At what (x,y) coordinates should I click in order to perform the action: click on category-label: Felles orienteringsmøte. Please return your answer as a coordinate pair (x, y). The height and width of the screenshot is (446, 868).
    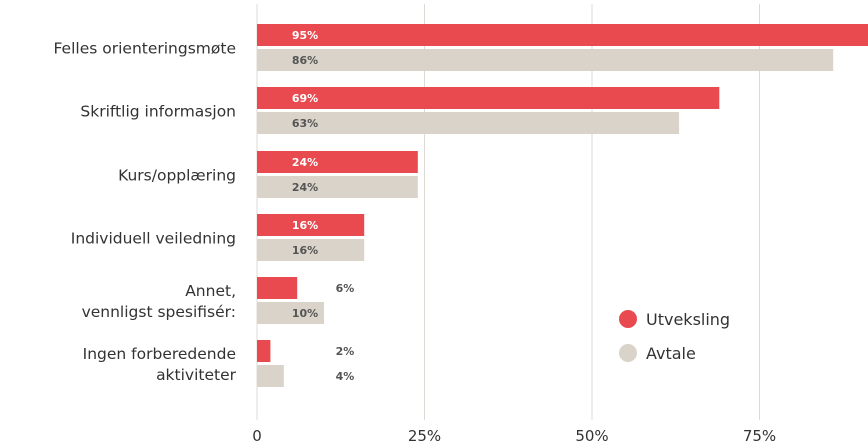
    Looking at the image, I should click on (144, 49).